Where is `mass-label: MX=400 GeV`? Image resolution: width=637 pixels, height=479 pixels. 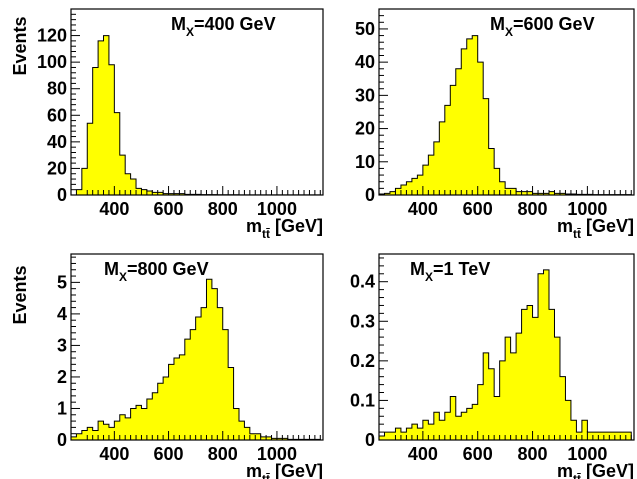
mass-label: MX=400 GeV is located at coordinates (223, 26).